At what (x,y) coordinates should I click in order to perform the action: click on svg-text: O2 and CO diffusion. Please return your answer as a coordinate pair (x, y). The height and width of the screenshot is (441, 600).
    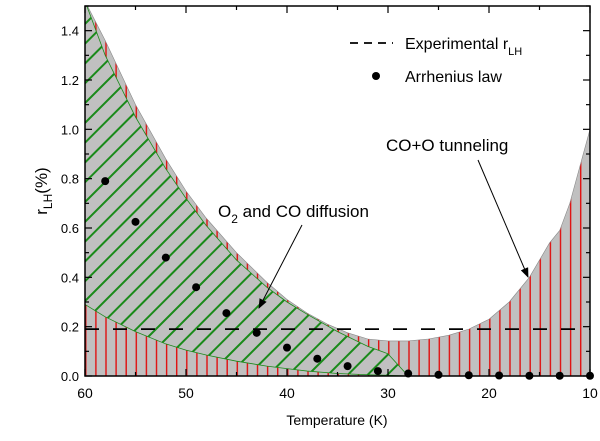
    Looking at the image, I should click on (293, 214).